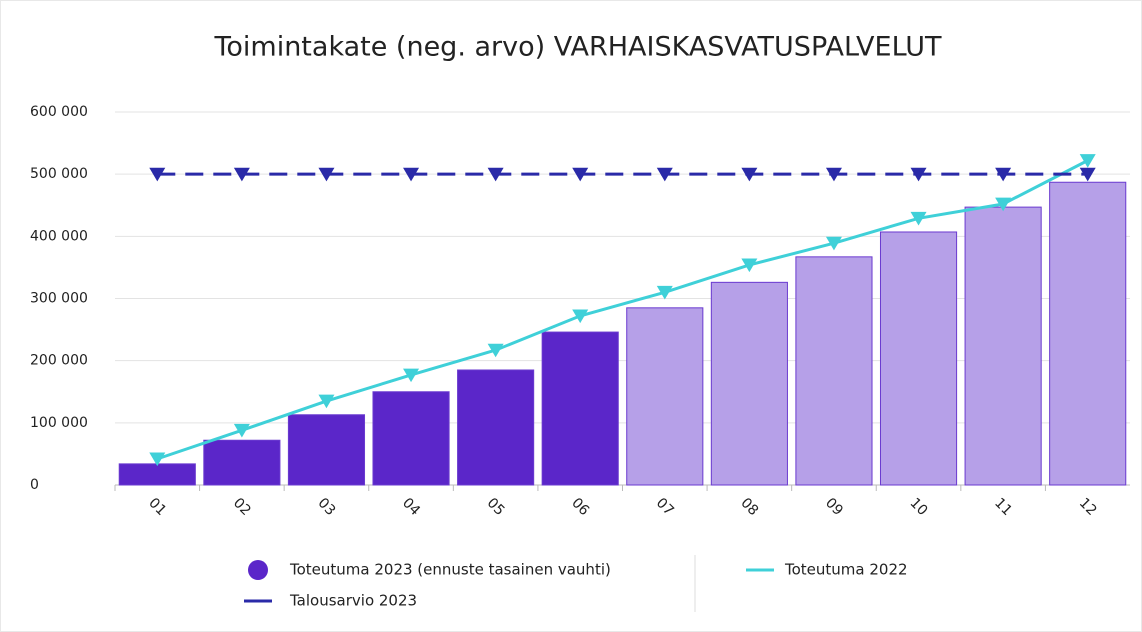  What do you see at coordinates (59, 361) in the screenshot?
I see `y-tick-label: 200 000` at bounding box center [59, 361].